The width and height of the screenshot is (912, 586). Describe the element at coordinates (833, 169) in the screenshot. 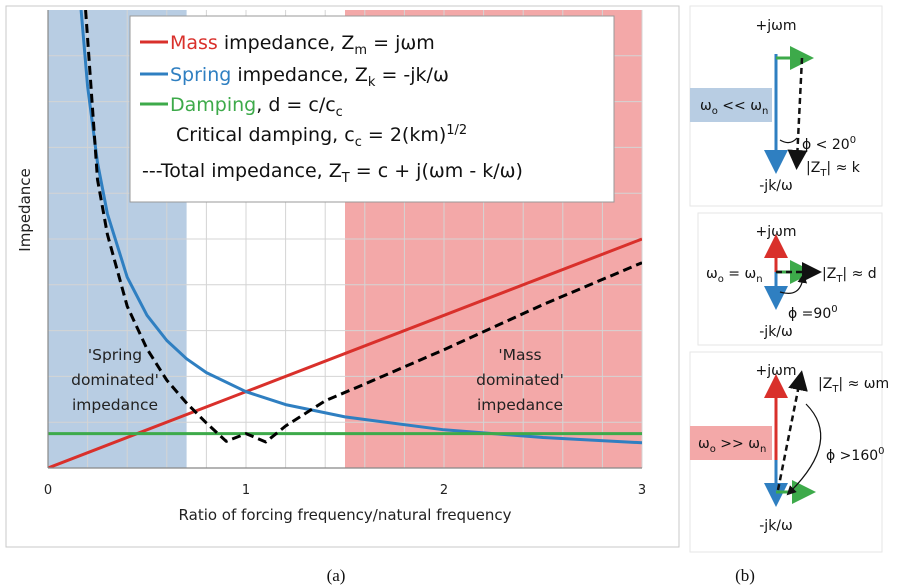

I see `phasor-1-zt: |ZT| ≈ k` at that location.